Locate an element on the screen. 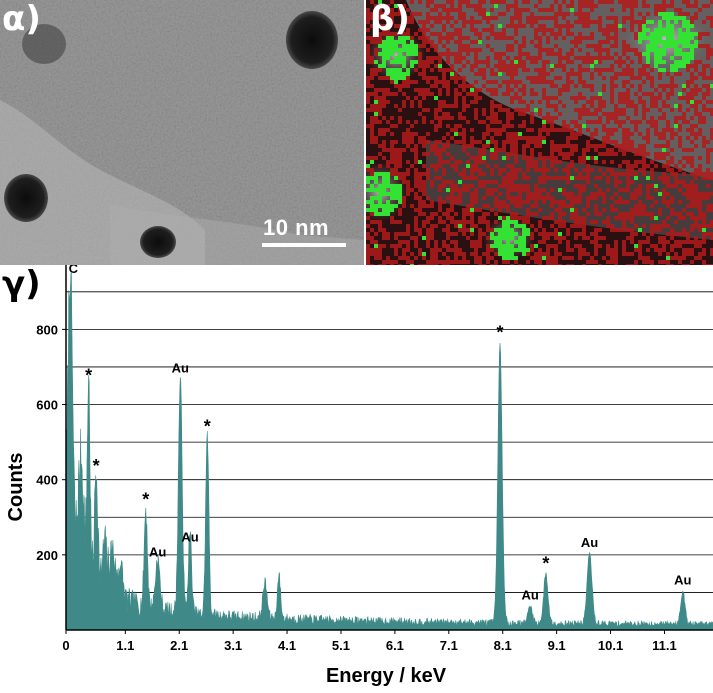 This screenshot has height=693, width=713. y-axis-title: Counts is located at coordinates (16, 487).